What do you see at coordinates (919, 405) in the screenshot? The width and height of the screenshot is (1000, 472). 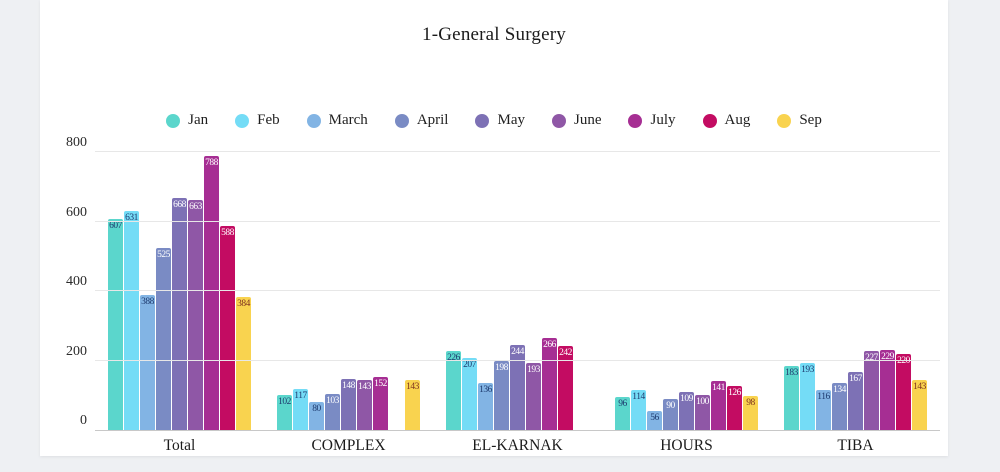 I see `bar-sep-tiba: 143` at bounding box center [919, 405].